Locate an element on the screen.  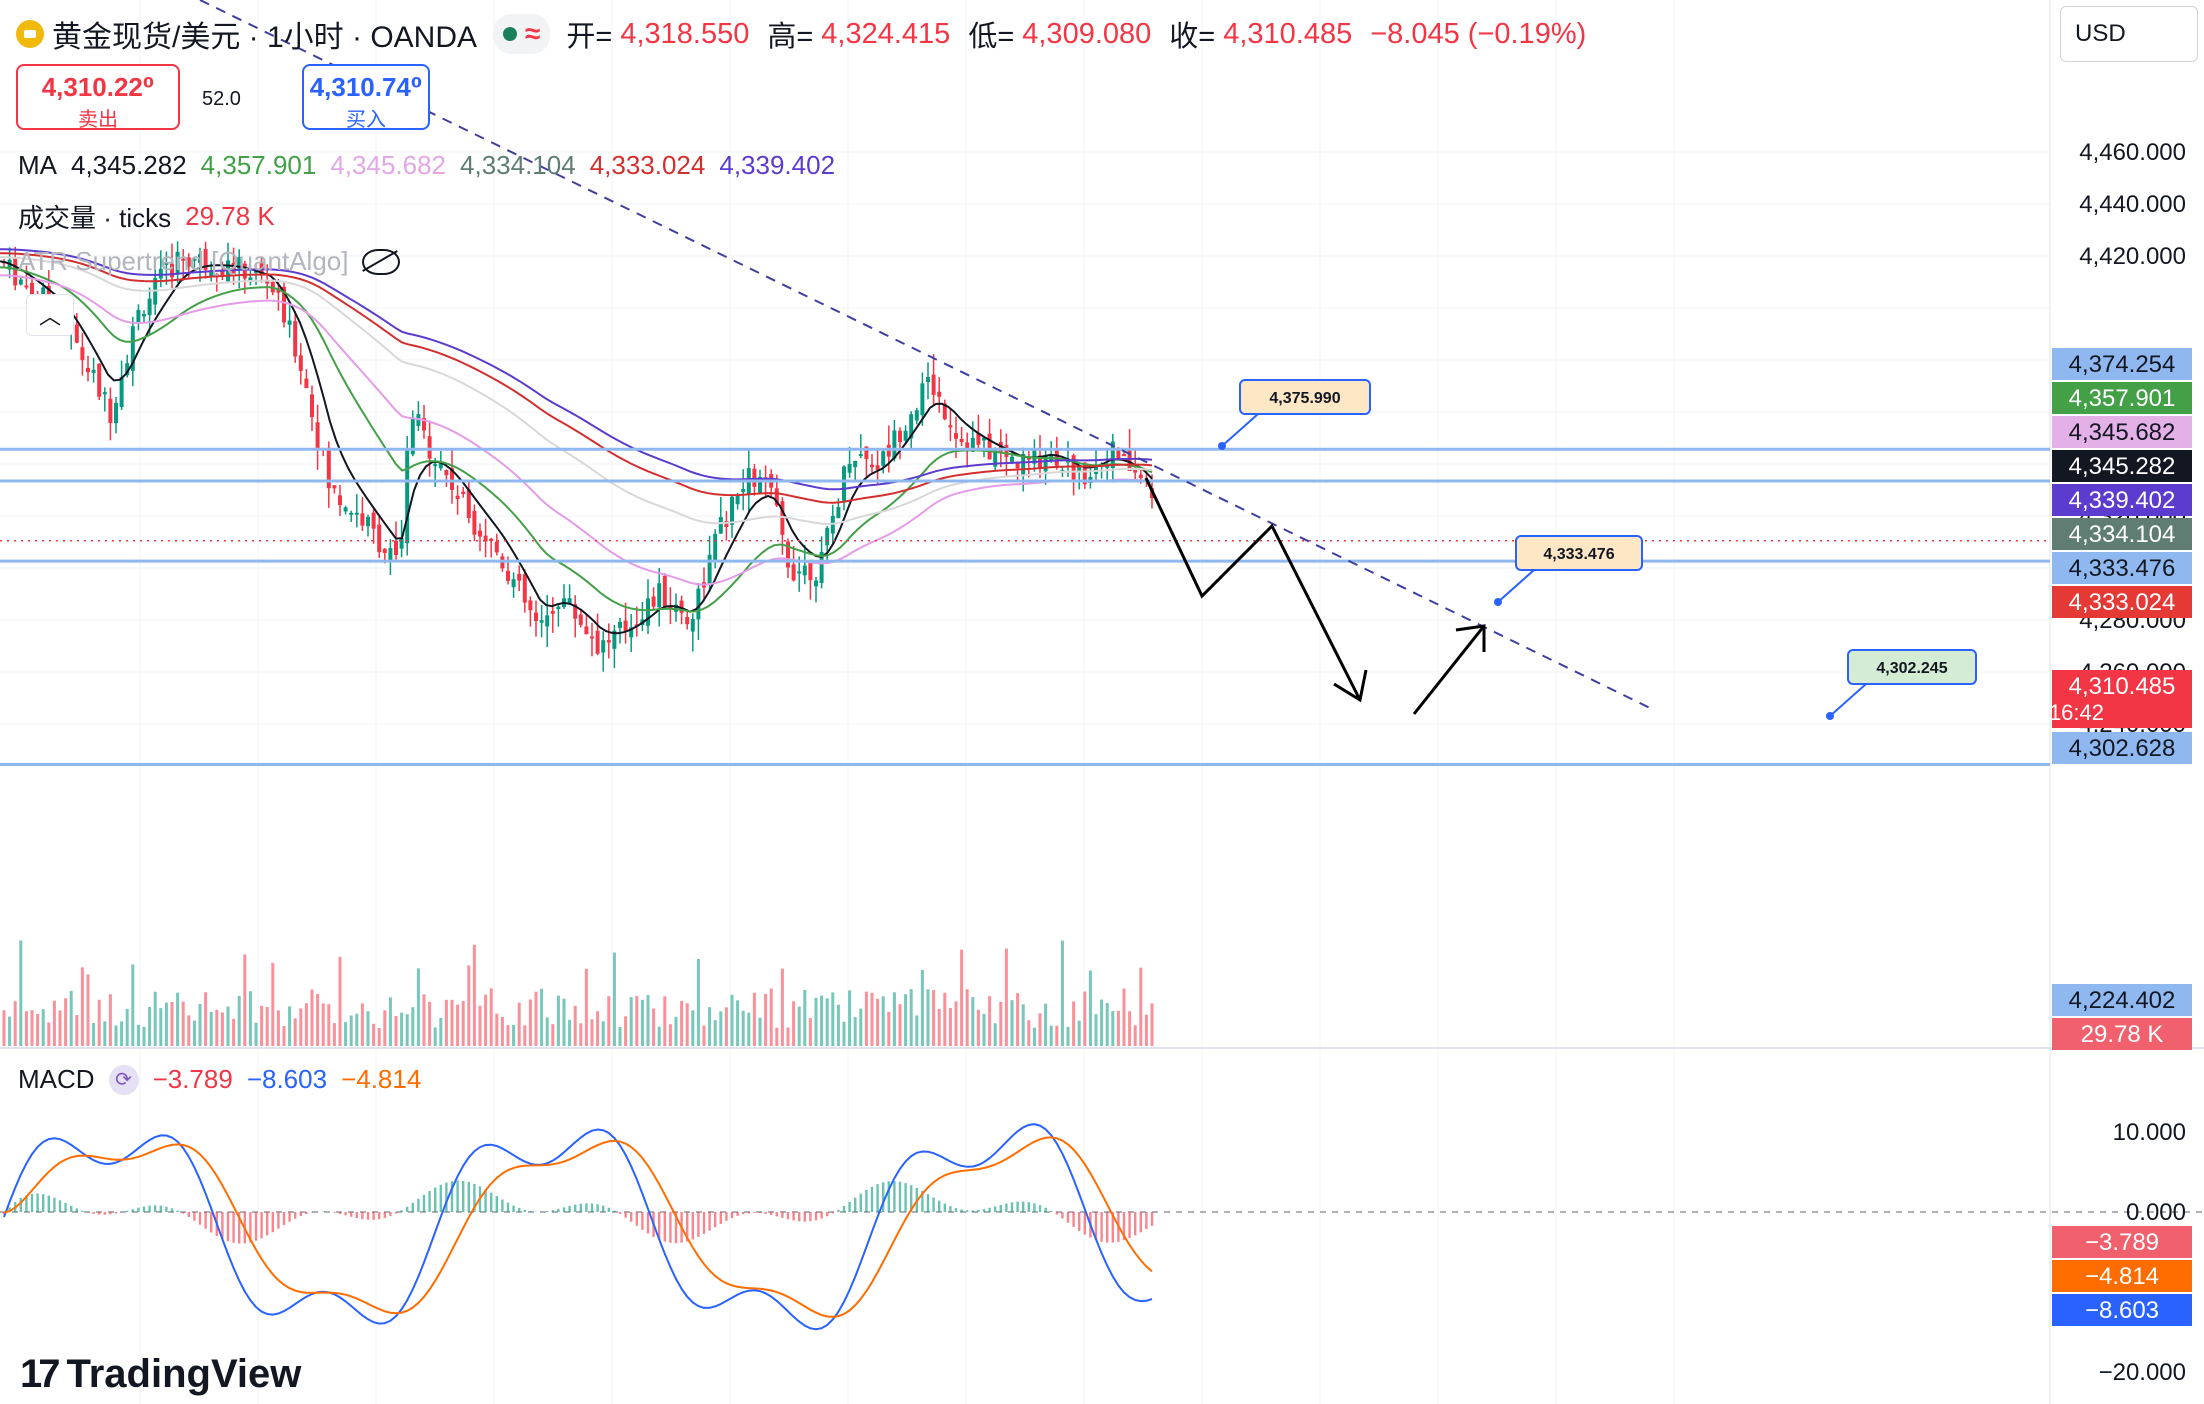
sell-price: 4,310.22⁰ is located at coordinates (98, 87).